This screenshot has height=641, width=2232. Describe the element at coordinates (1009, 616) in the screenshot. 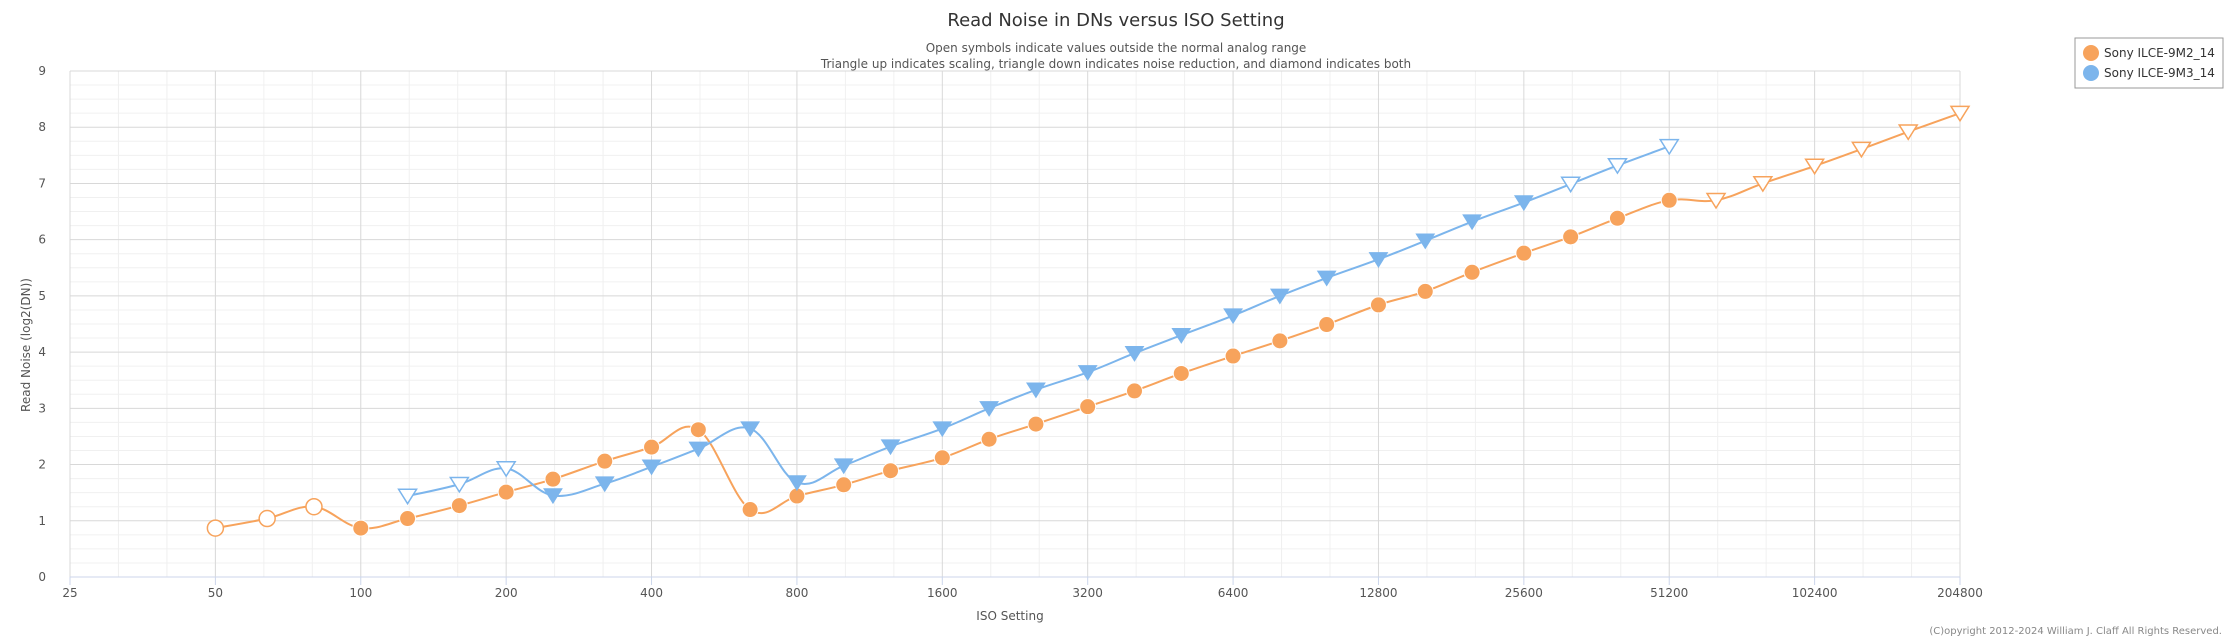

I see `x-axis-title: ISO Setting` at that location.